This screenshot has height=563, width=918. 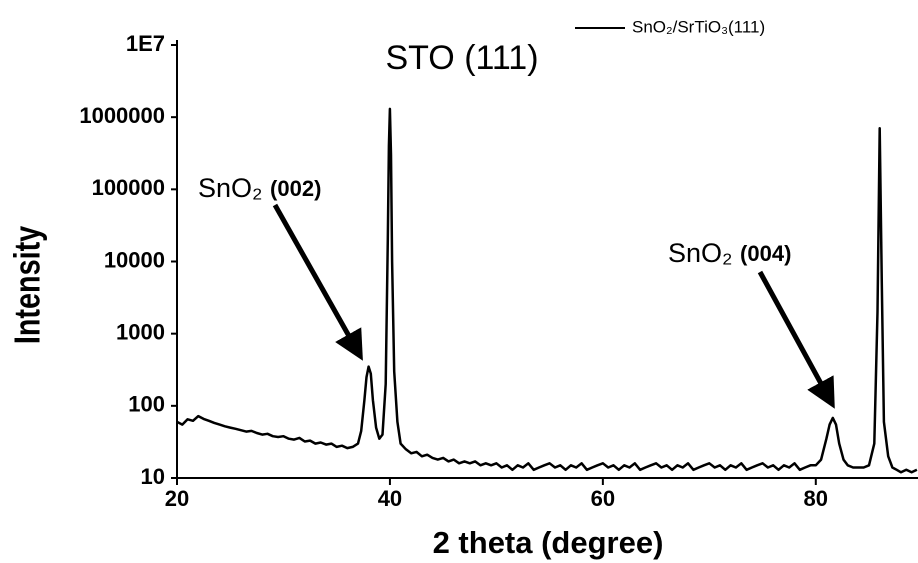 I want to click on y-tick-label: 100, so click(x=146, y=404).